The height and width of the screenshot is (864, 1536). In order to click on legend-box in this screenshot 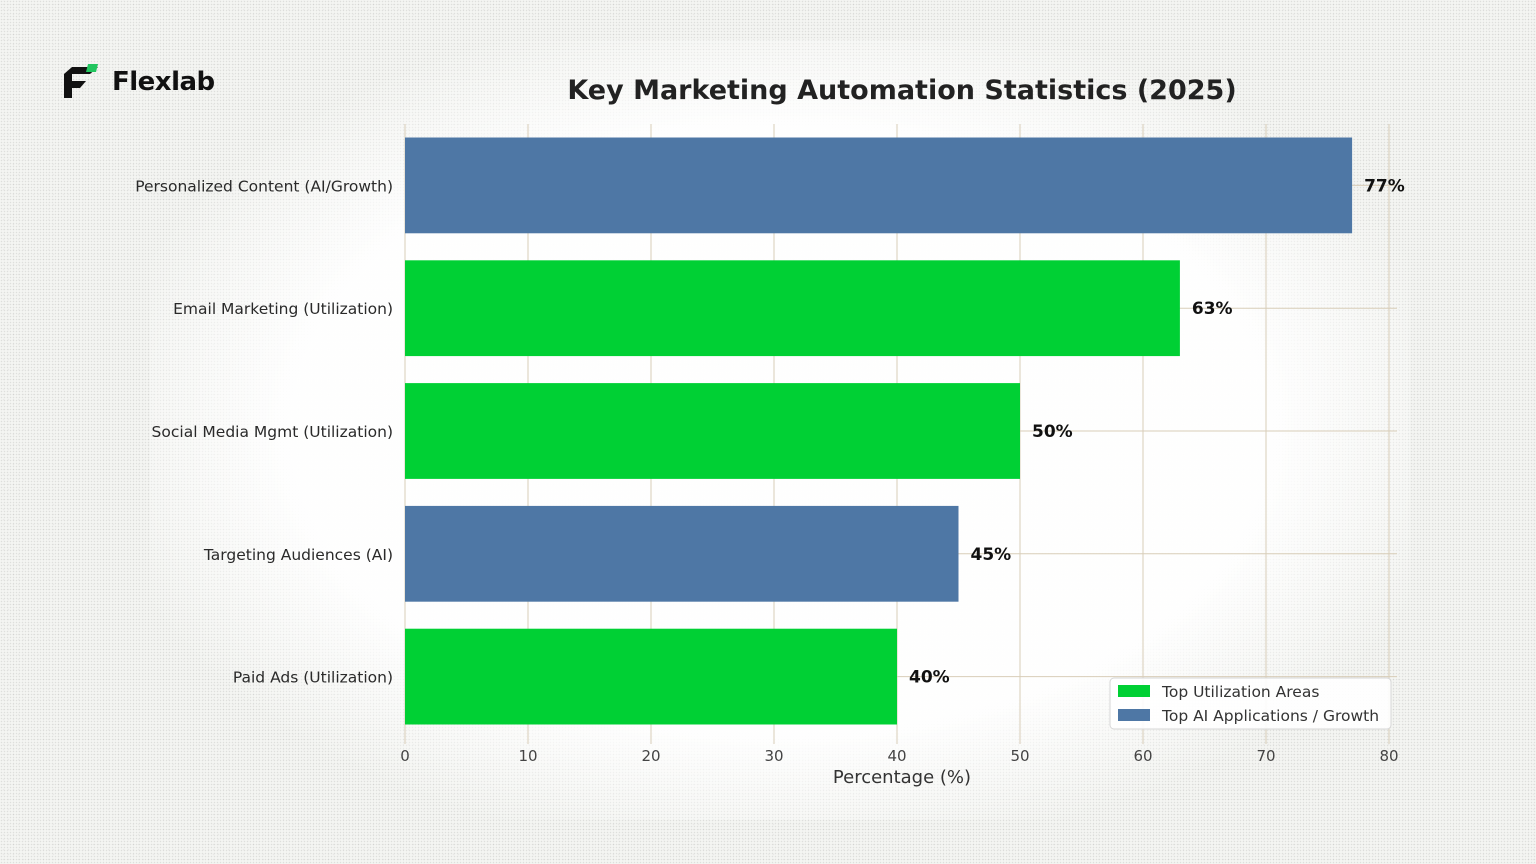, I will do `click(1250, 703)`.